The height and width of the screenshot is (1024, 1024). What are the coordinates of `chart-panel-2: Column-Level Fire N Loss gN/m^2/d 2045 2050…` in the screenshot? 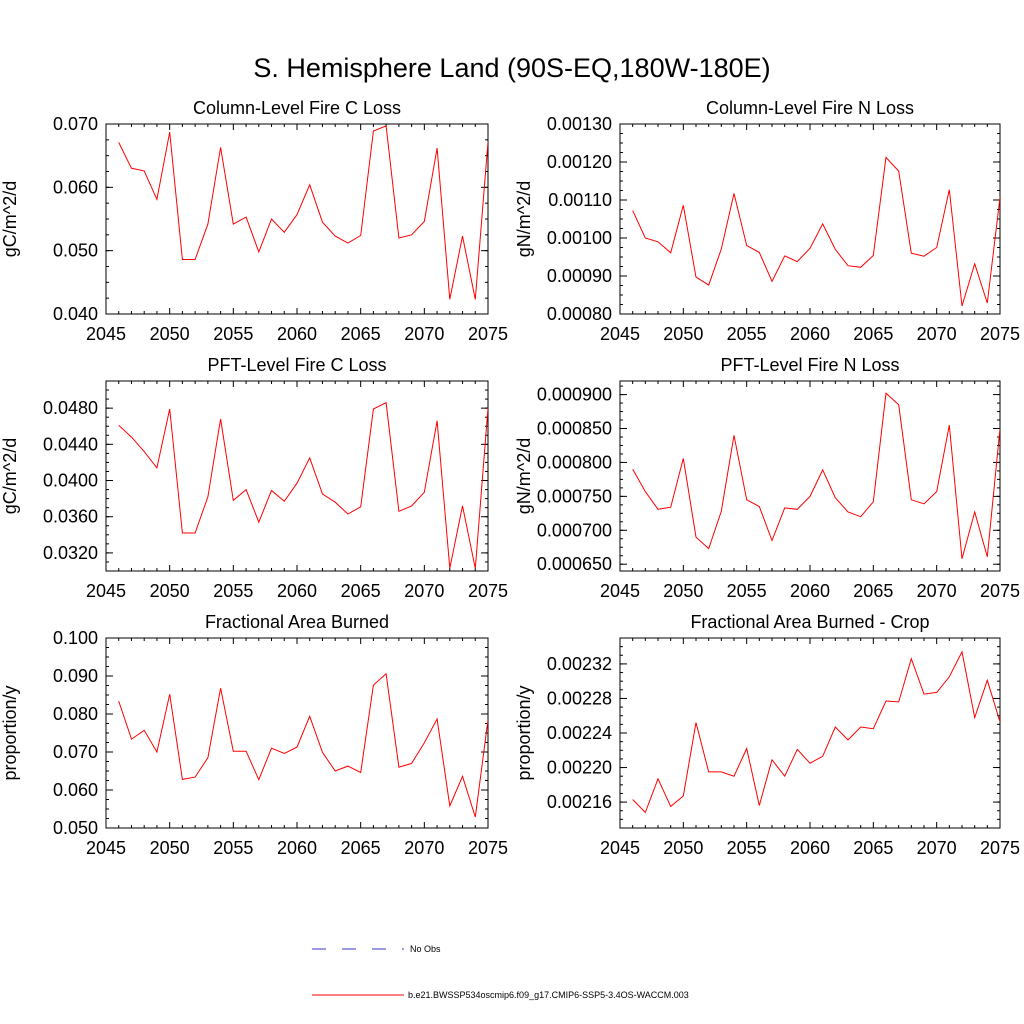 It's located at (767, 221).